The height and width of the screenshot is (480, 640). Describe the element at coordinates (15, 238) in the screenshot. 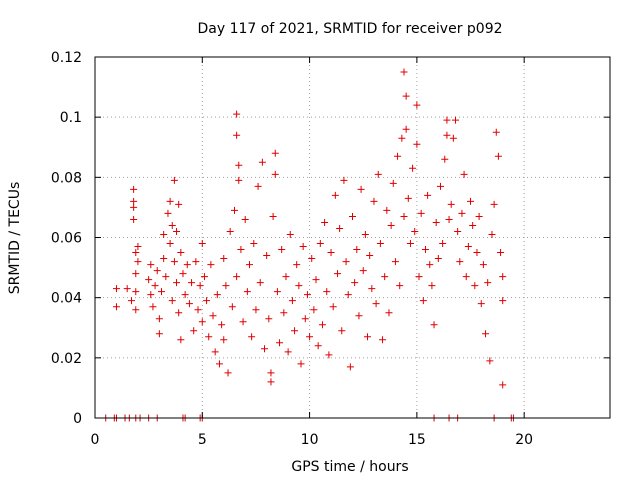

I see `y-axis-label: SRMTID / TECUs` at that location.